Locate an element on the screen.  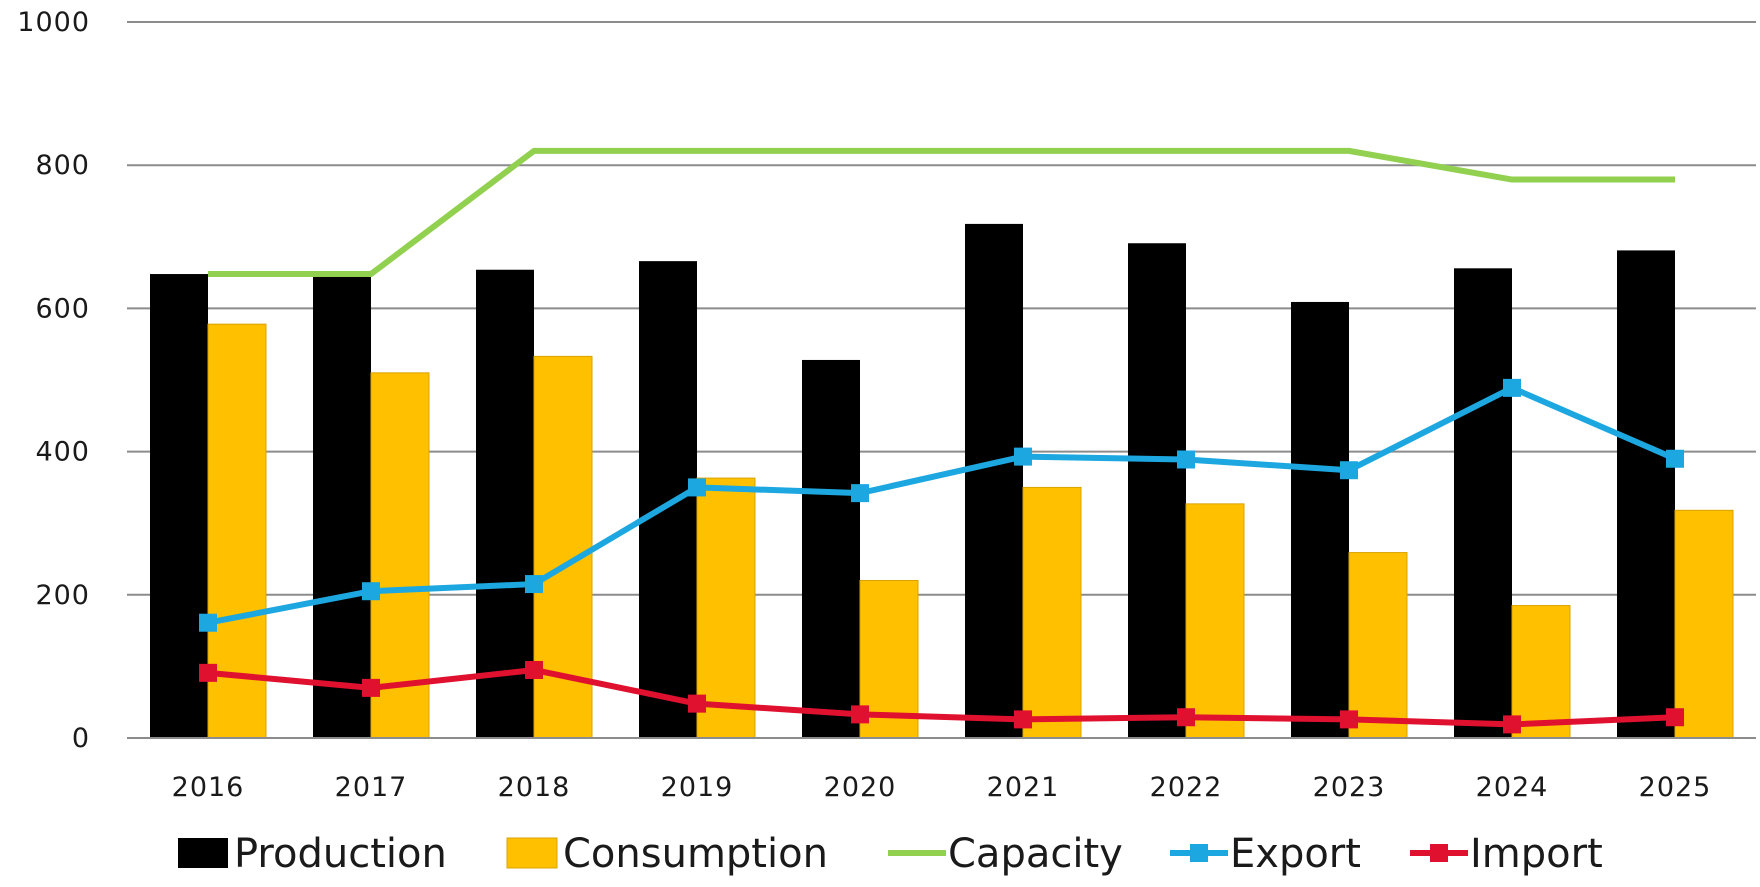
x-tick-label: 2018 is located at coordinates (534, 787).